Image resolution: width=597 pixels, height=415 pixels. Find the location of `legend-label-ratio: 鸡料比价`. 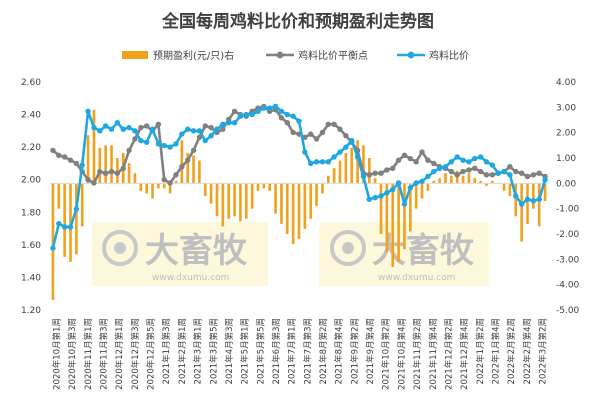

legend-label-ratio: 鸡料比价 is located at coordinates (449, 55).